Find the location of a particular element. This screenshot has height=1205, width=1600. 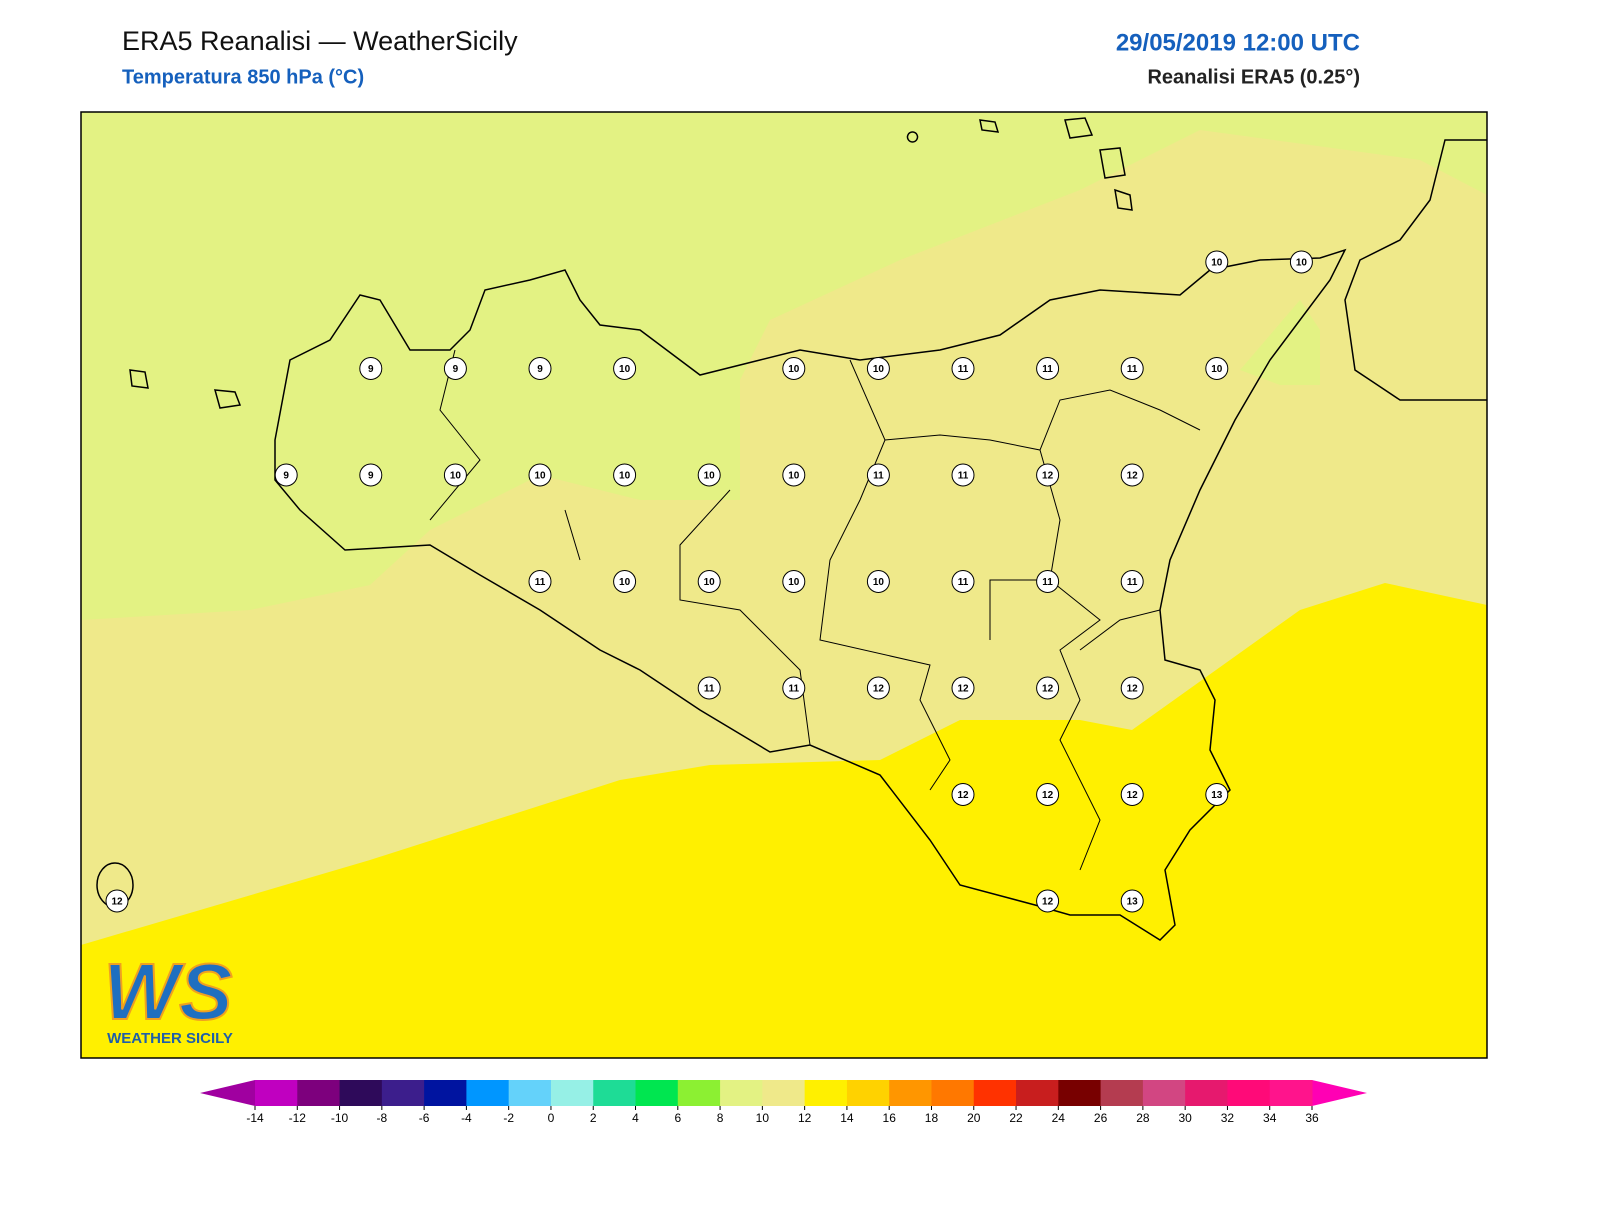

source: Reanalisi ERA5 (0.25°) is located at coordinates (1253, 77).